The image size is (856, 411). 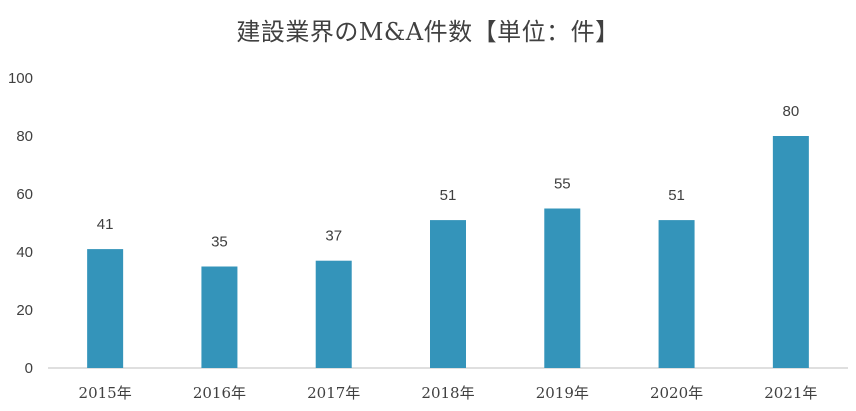 I want to click on data-label: 37, so click(x=333, y=236).